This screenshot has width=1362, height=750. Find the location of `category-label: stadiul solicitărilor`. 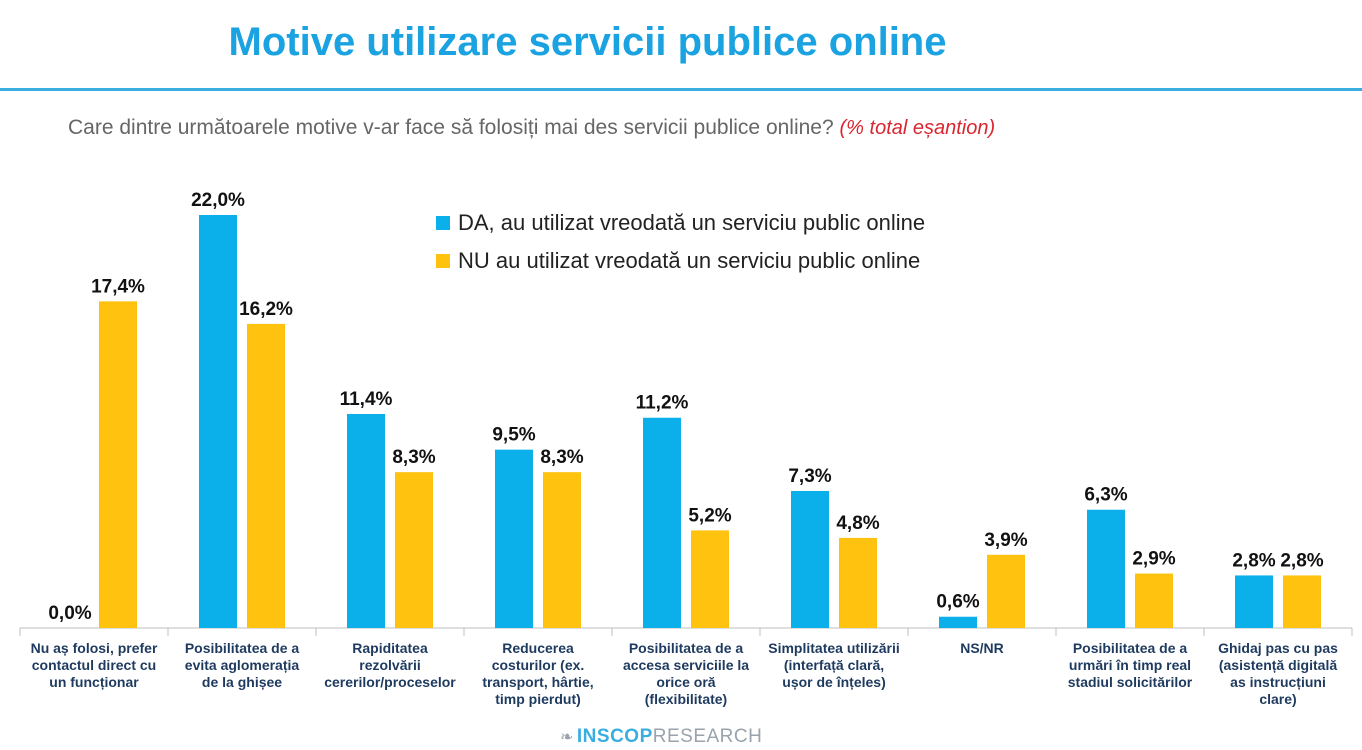

category-label: stadiul solicitărilor is located at coordinates (1130, 682).